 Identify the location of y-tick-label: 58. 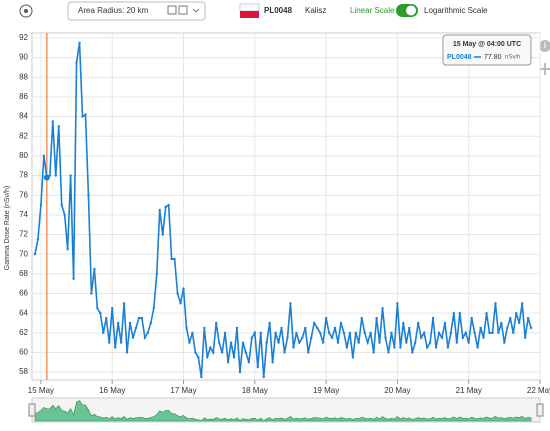
(23, 371).